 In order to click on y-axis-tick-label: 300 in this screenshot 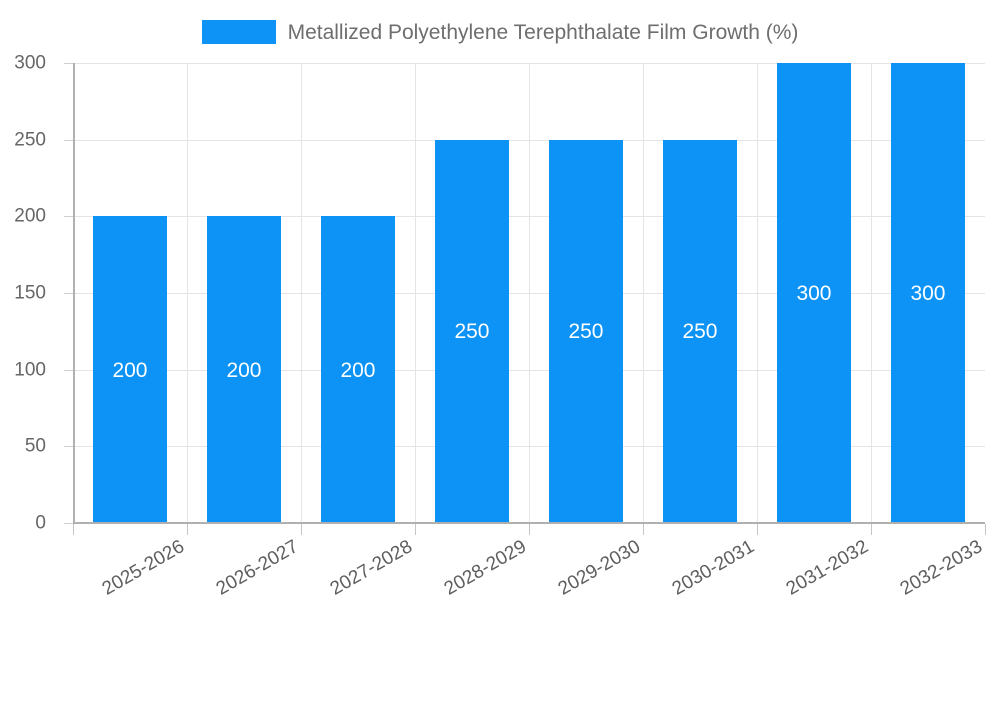, I will do `click(30, 63)`.